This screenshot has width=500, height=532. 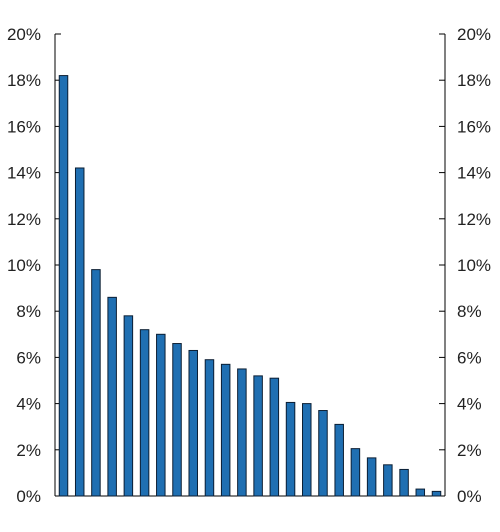 What do you see at coordinates (24, 219) in the screenshot?
I see `left-tick-label: 12%` at bounding box center [24, 219].